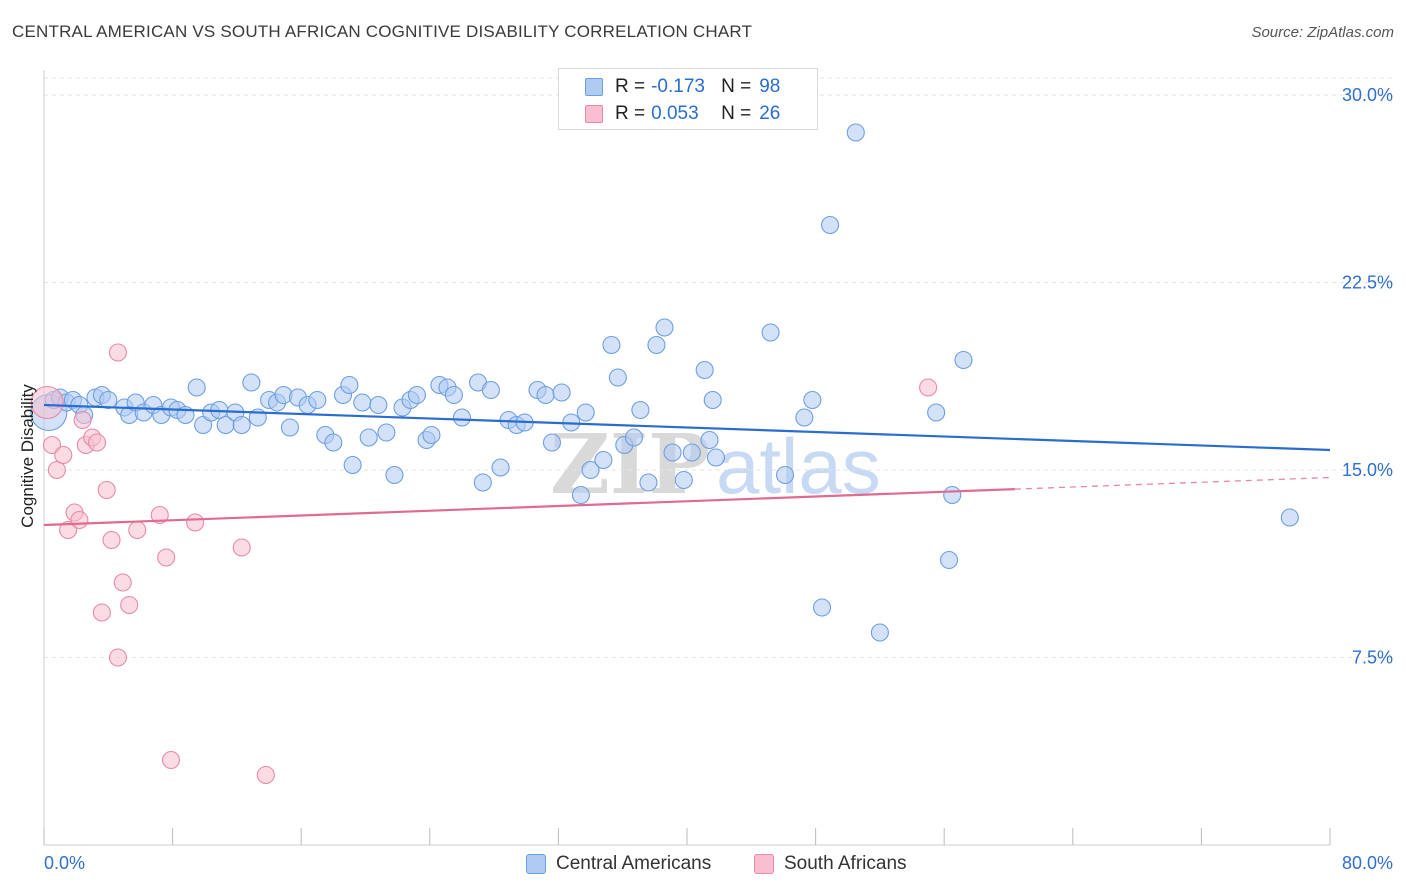 The height and width of the screenshot is (892, 1406). I want to click on y-tick-label: 7.5%, so click(1372, 658).